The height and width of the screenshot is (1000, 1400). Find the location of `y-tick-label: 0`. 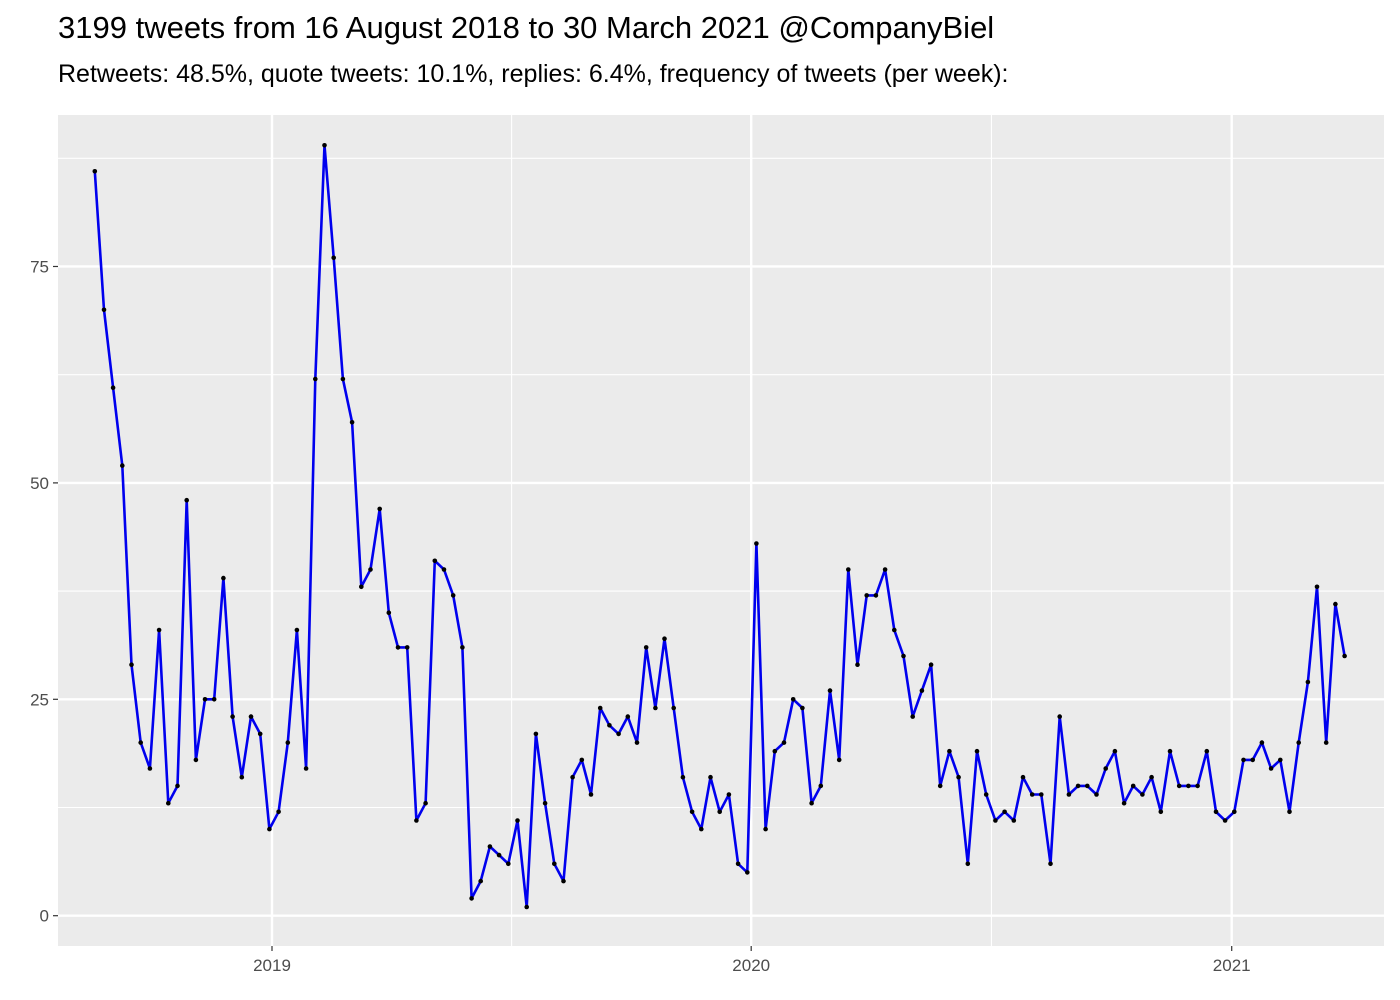

y-tick-label: 0 is located at coordinates (44, 916).